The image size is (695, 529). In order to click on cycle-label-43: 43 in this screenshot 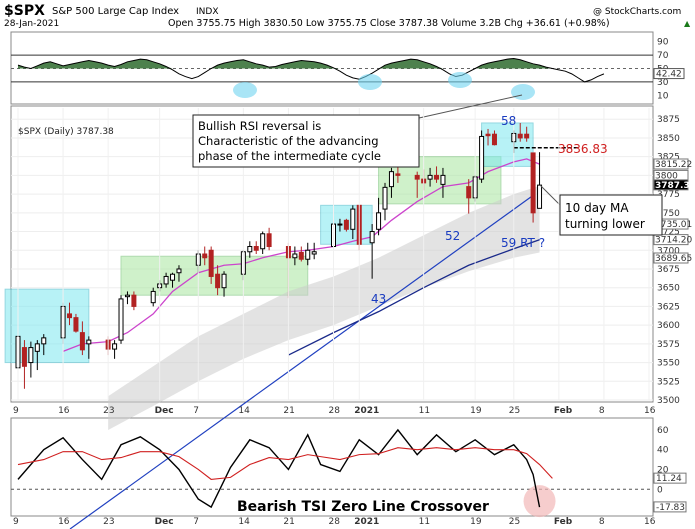, I will do `click(378, 299)`.